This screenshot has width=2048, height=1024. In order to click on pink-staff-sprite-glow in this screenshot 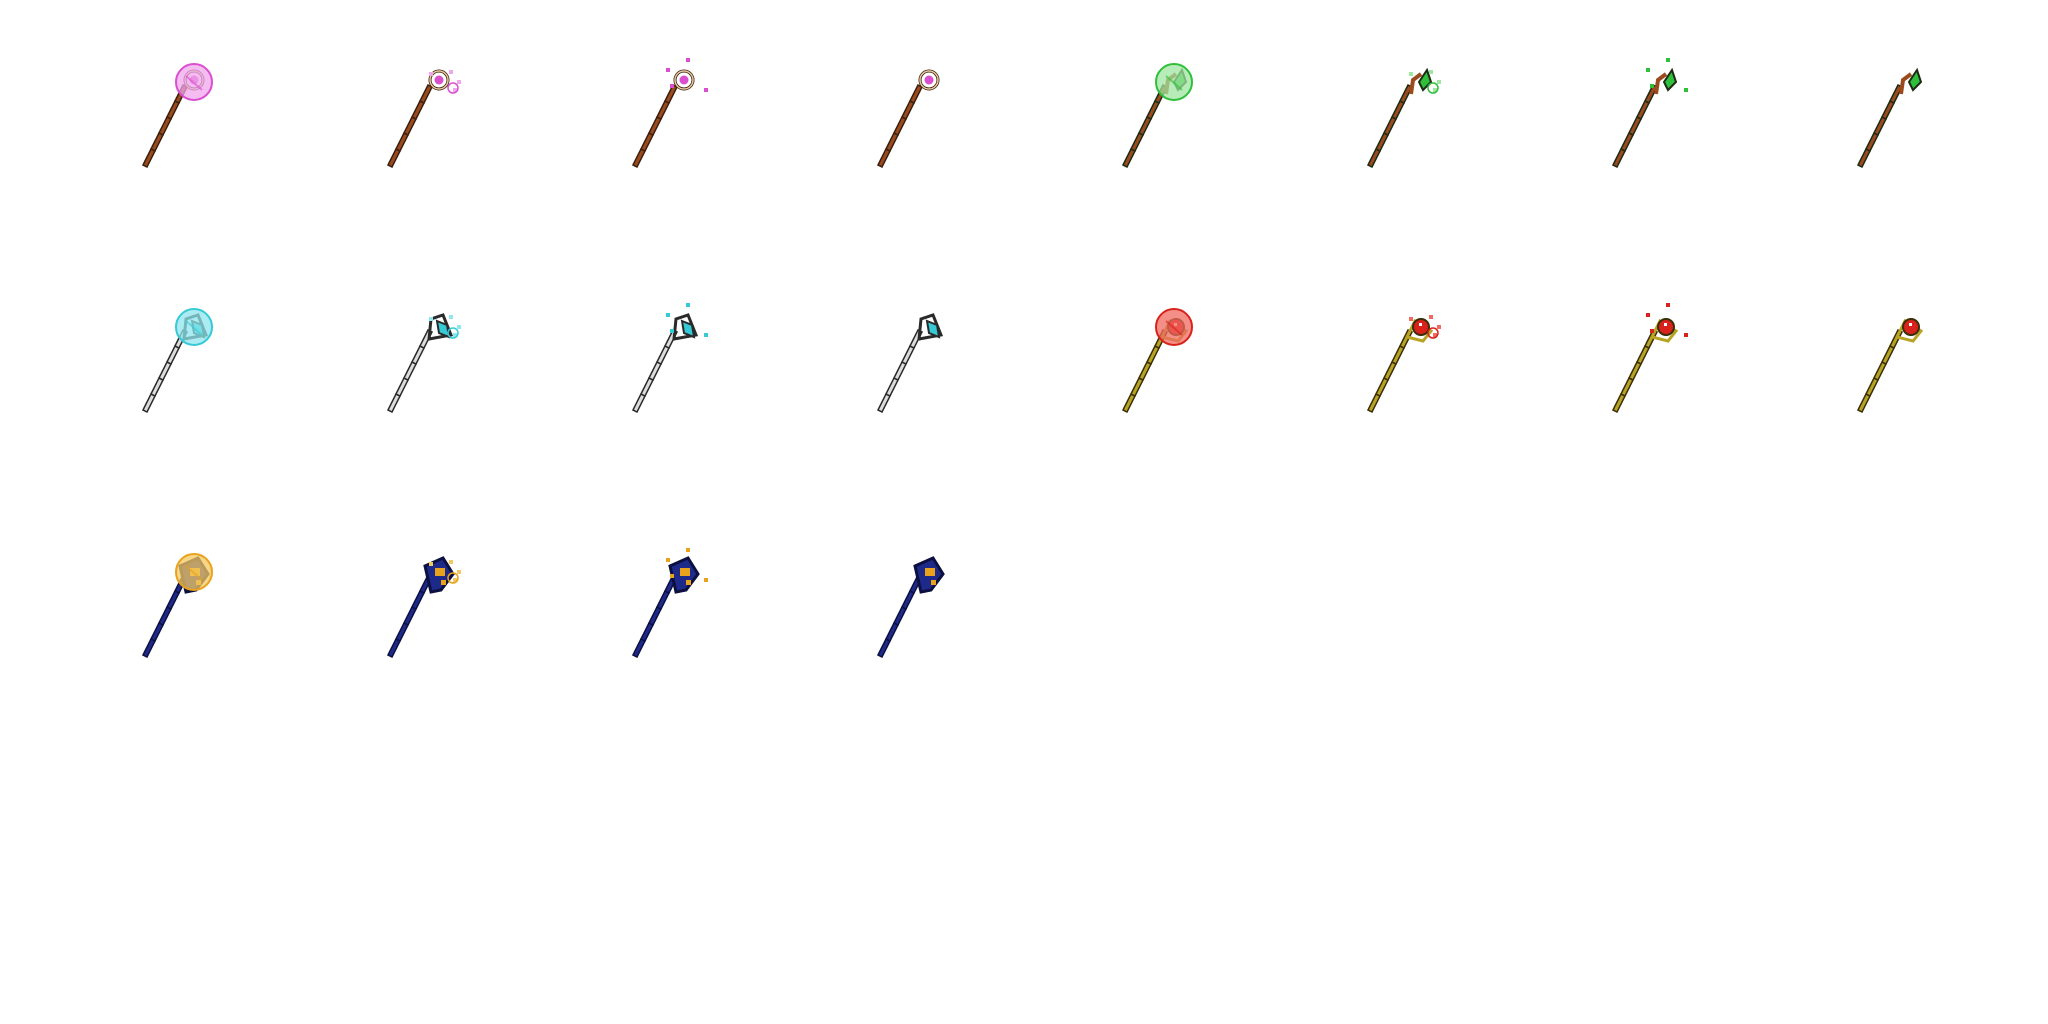, I will do `click(180, 116)`.